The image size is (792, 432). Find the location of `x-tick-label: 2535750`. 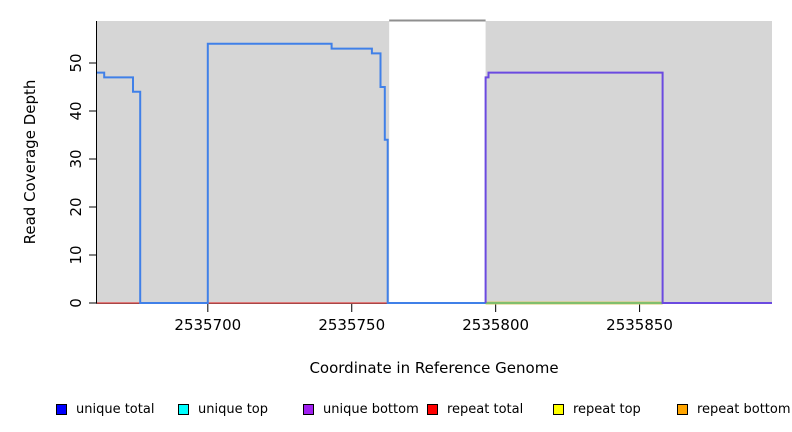

x-tick-label: 2535750 is located at coordinates (352, 325).